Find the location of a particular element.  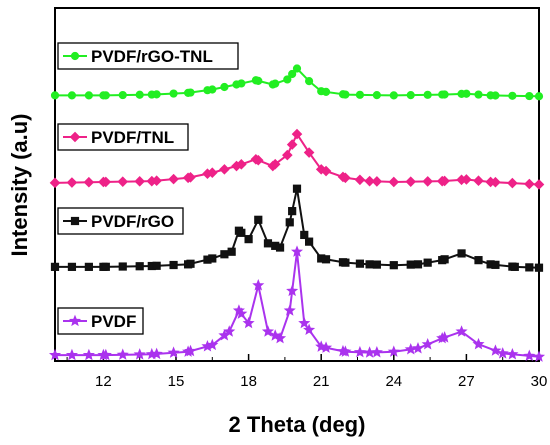

legend-entry: PVDF/rGO-TNL is located at coordinates (148, 56).